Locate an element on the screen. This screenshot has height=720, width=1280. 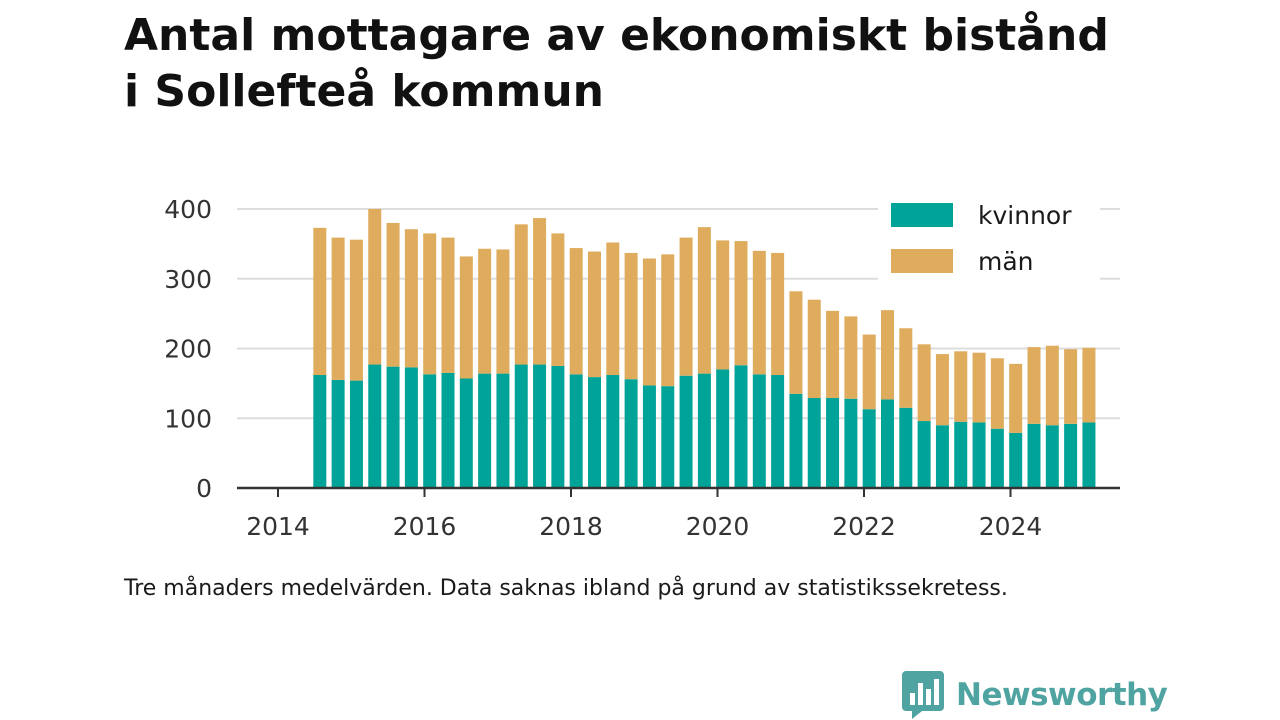
chart-title-line-1: Antal mottagare av ekonomiskt bistånd is located at coordinates (616, 35).